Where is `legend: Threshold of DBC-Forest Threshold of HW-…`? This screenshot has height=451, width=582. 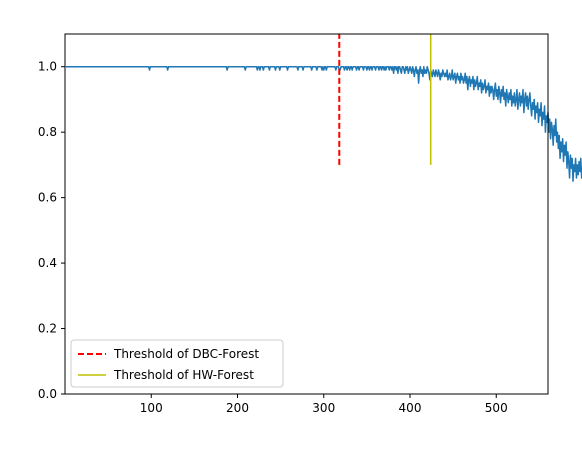
legend: Threshold of DBC-Forest Threshold of HW-… is located at coordinates (177, 363).